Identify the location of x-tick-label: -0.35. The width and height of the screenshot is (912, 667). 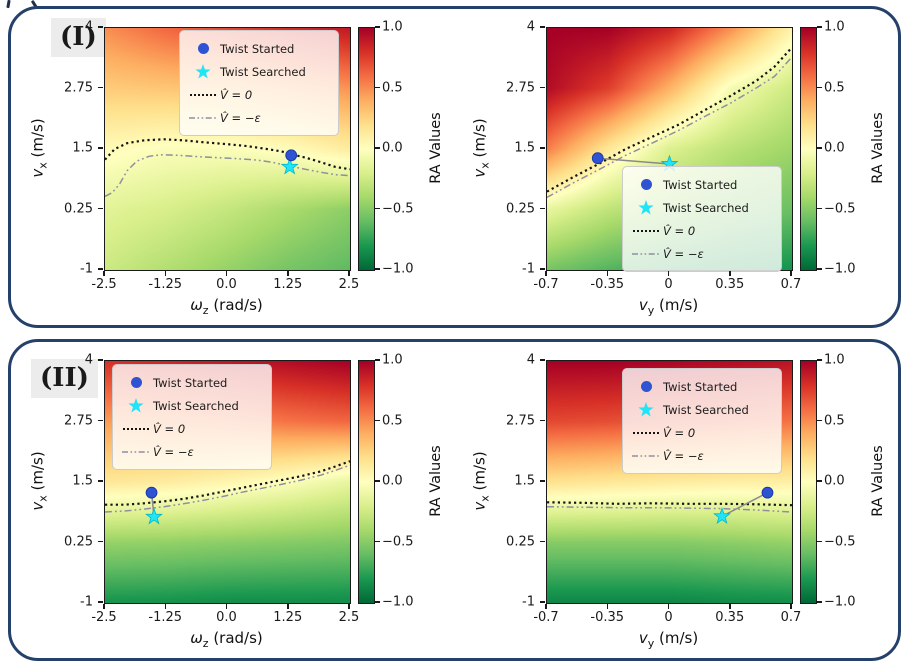
(607, 617).